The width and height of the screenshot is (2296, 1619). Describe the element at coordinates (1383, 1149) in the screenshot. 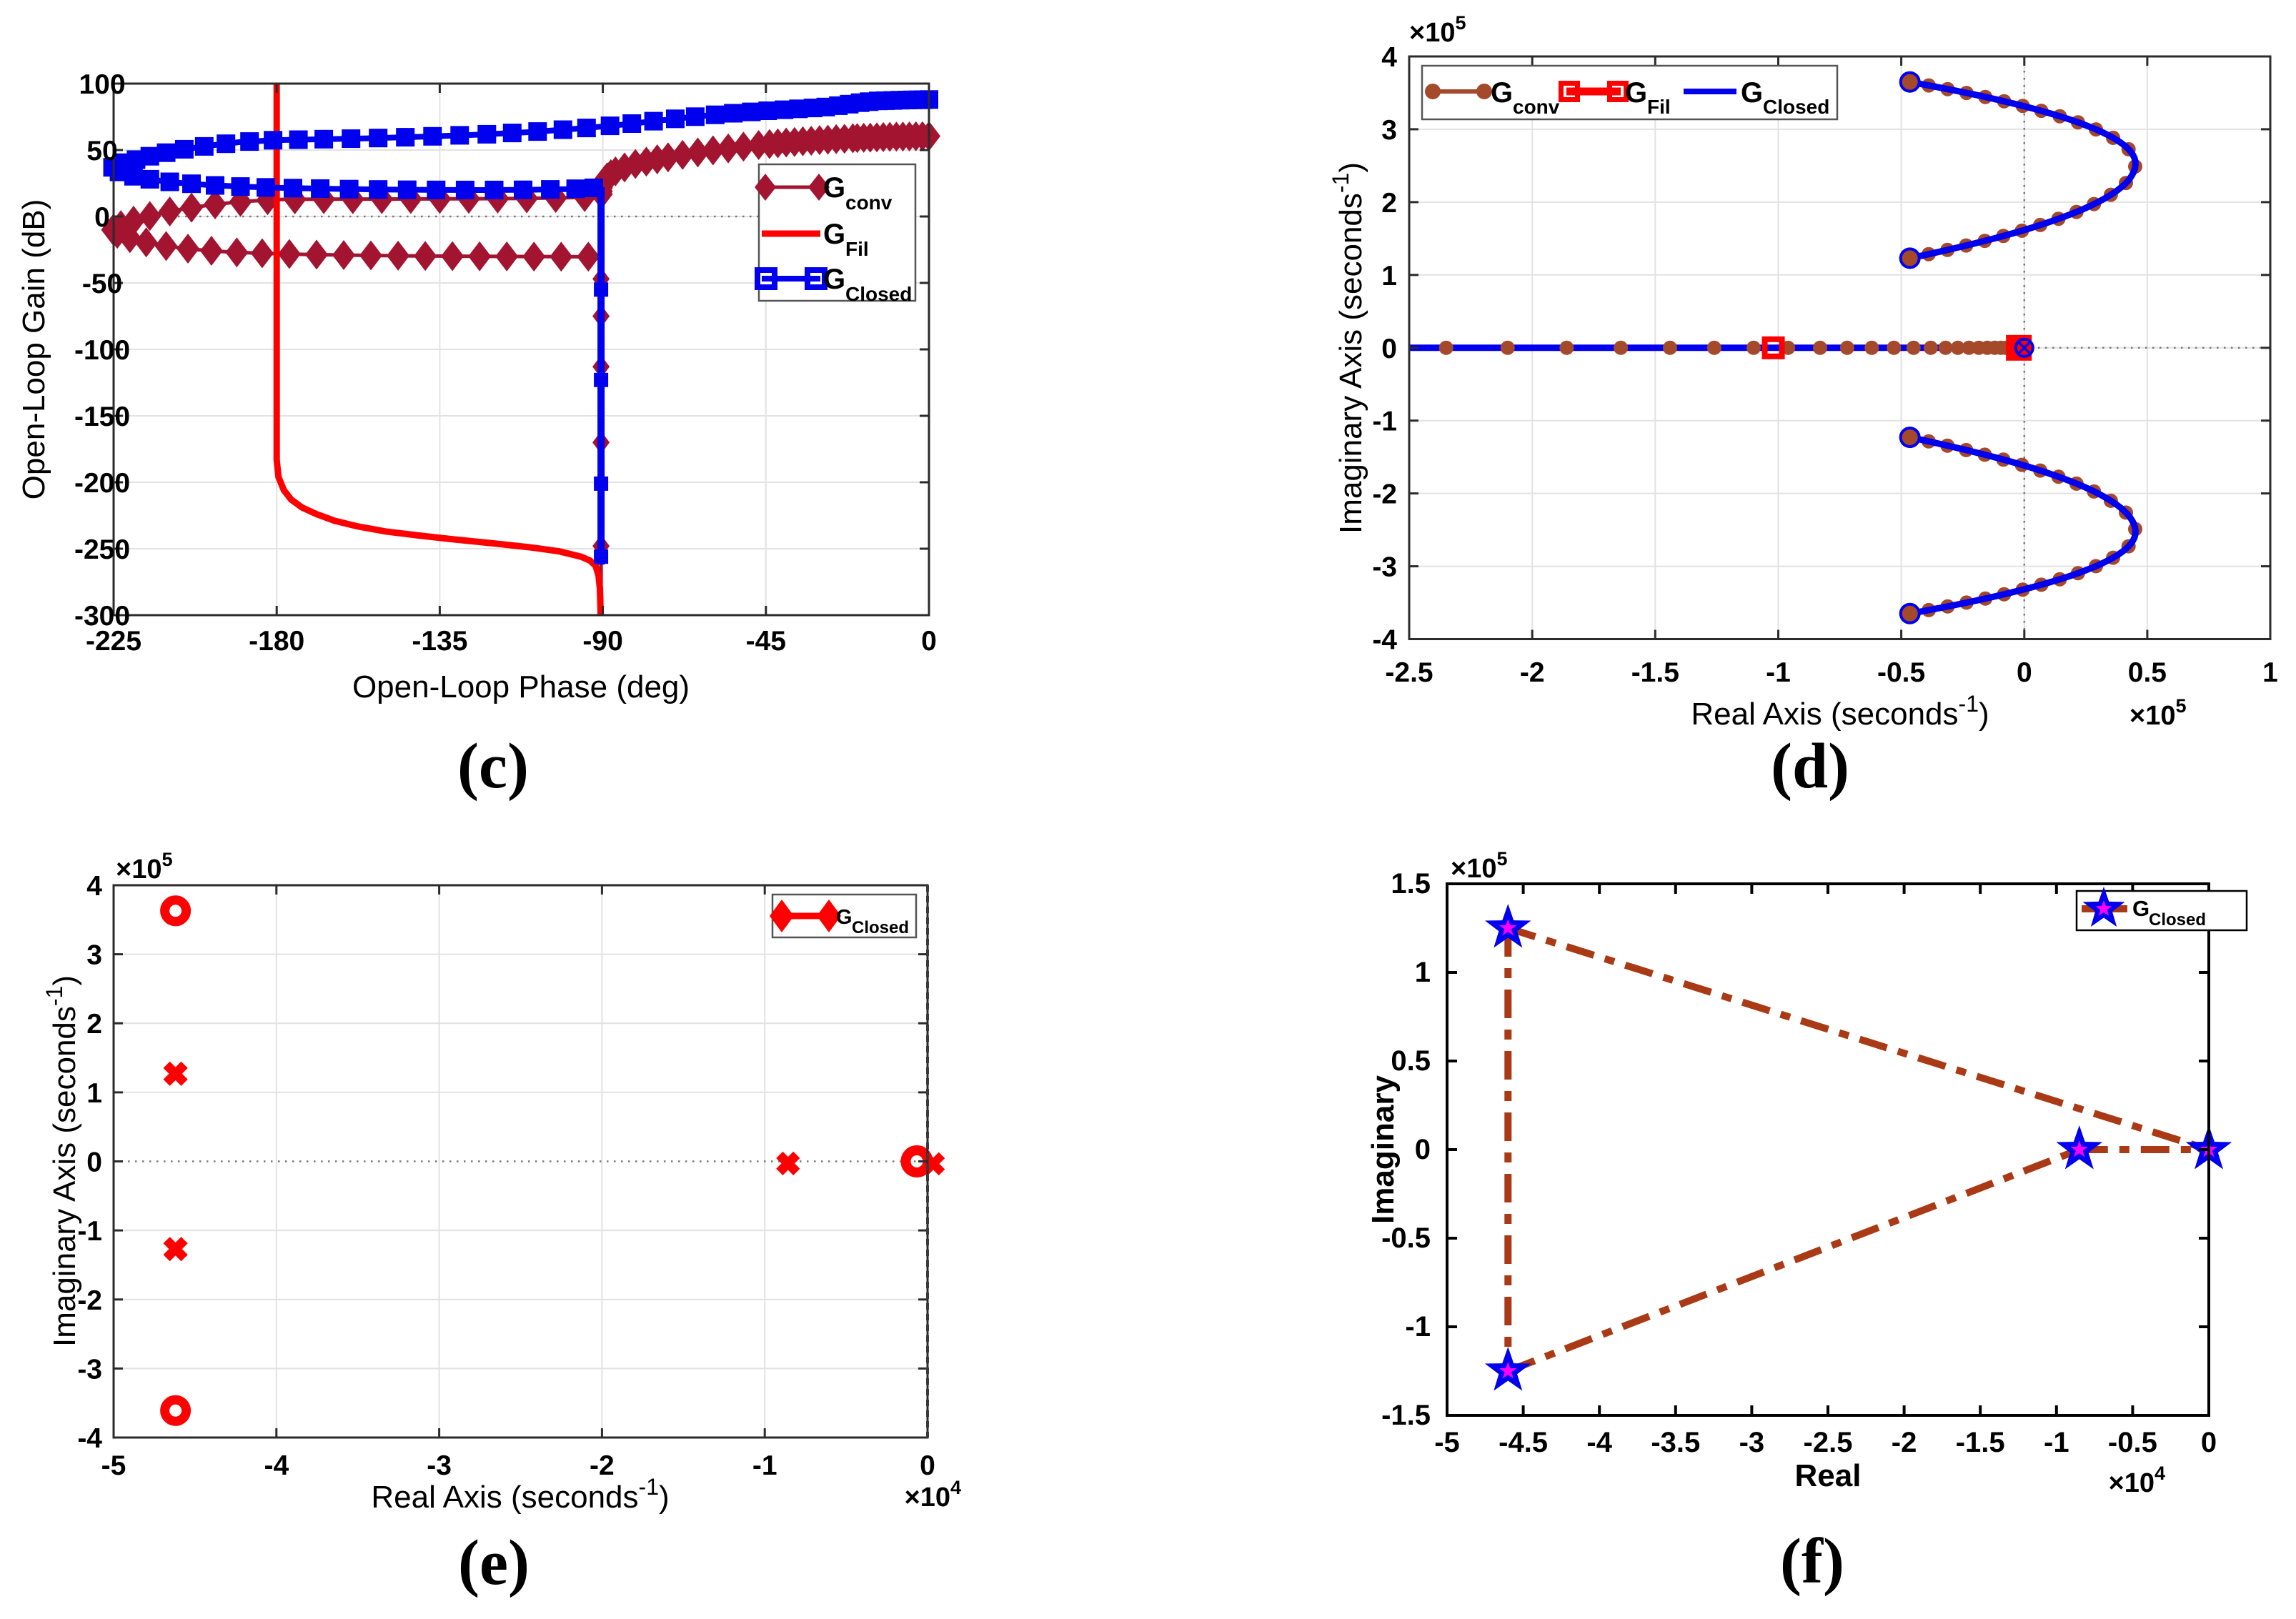

I see `svg-text: Imaginary` at that location.